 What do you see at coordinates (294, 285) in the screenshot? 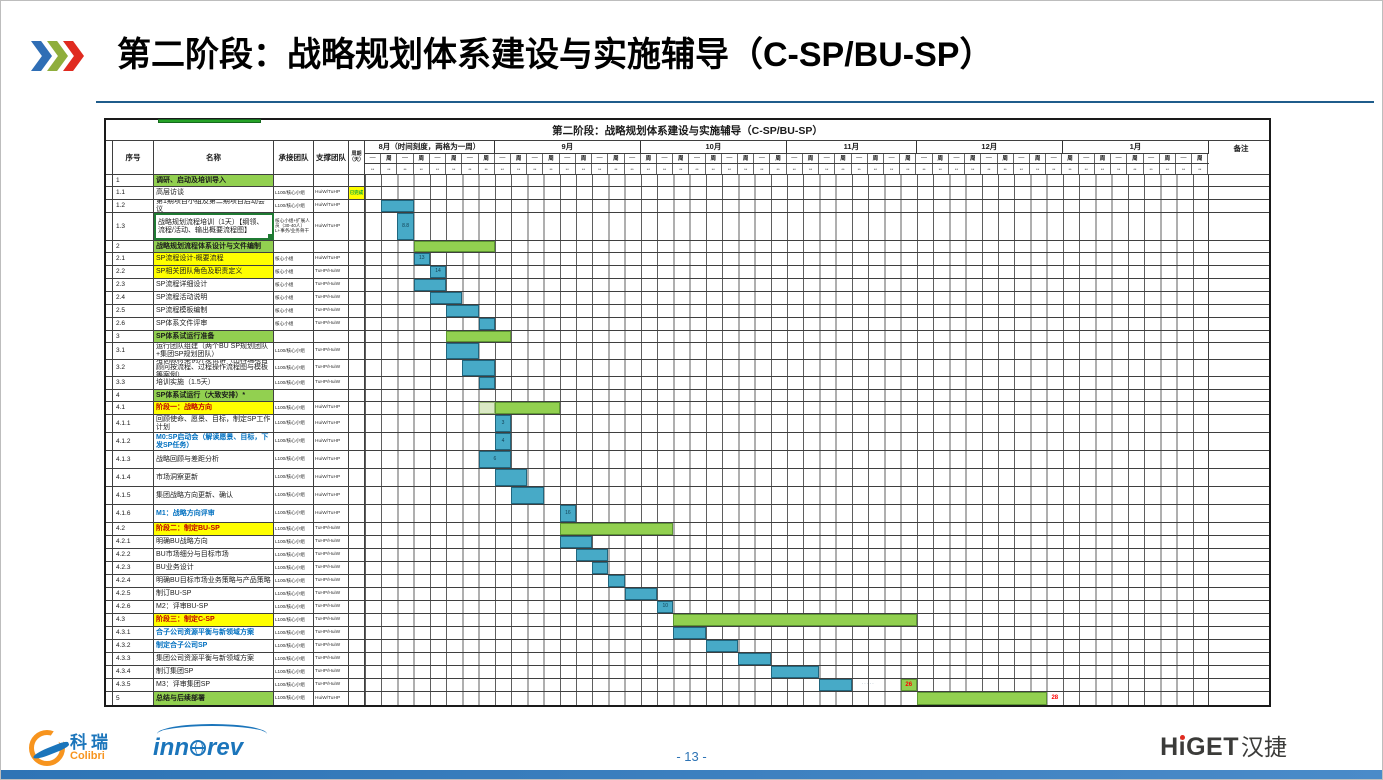
I see `cell-team: 核心小组` at bounding box center [294, 285].